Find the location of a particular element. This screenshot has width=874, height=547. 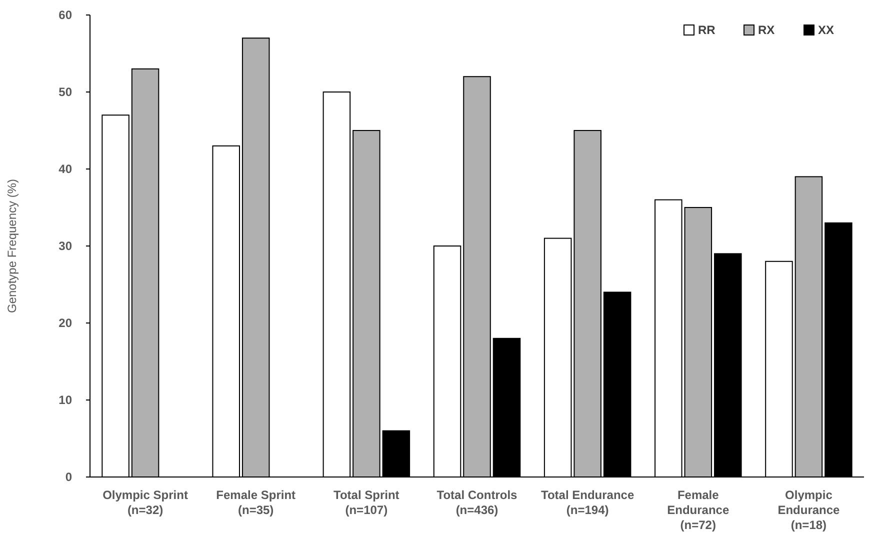

y-tick-label: 30 is located at coordinates (65, 246).